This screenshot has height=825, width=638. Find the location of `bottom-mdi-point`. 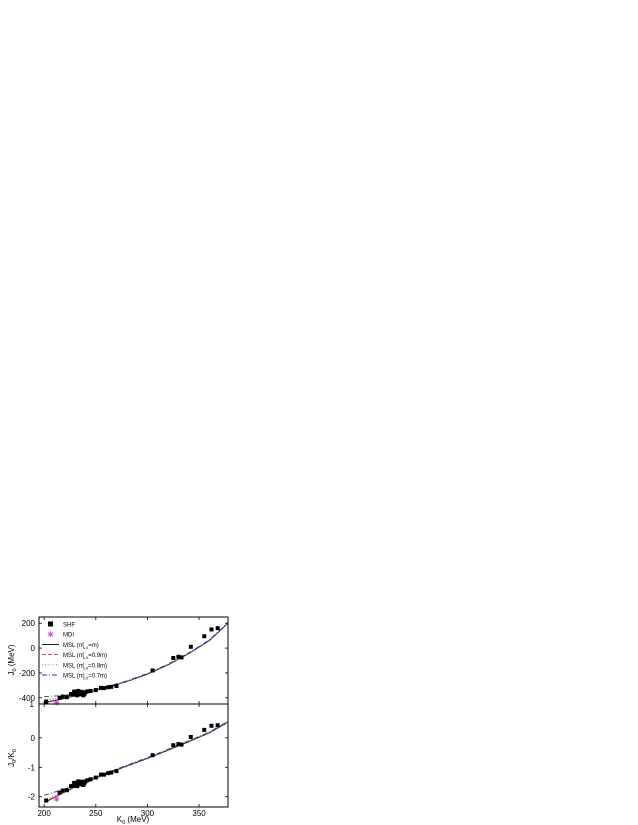

bottom-mdi-point is located at coordinates (56, 799).